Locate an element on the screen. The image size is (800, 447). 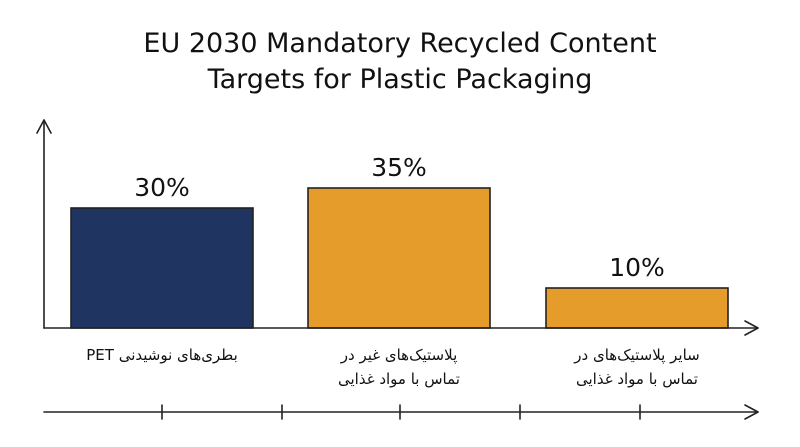
category-label: بطری‌های نوشیدنی PET is located at coordinates (162, 355).